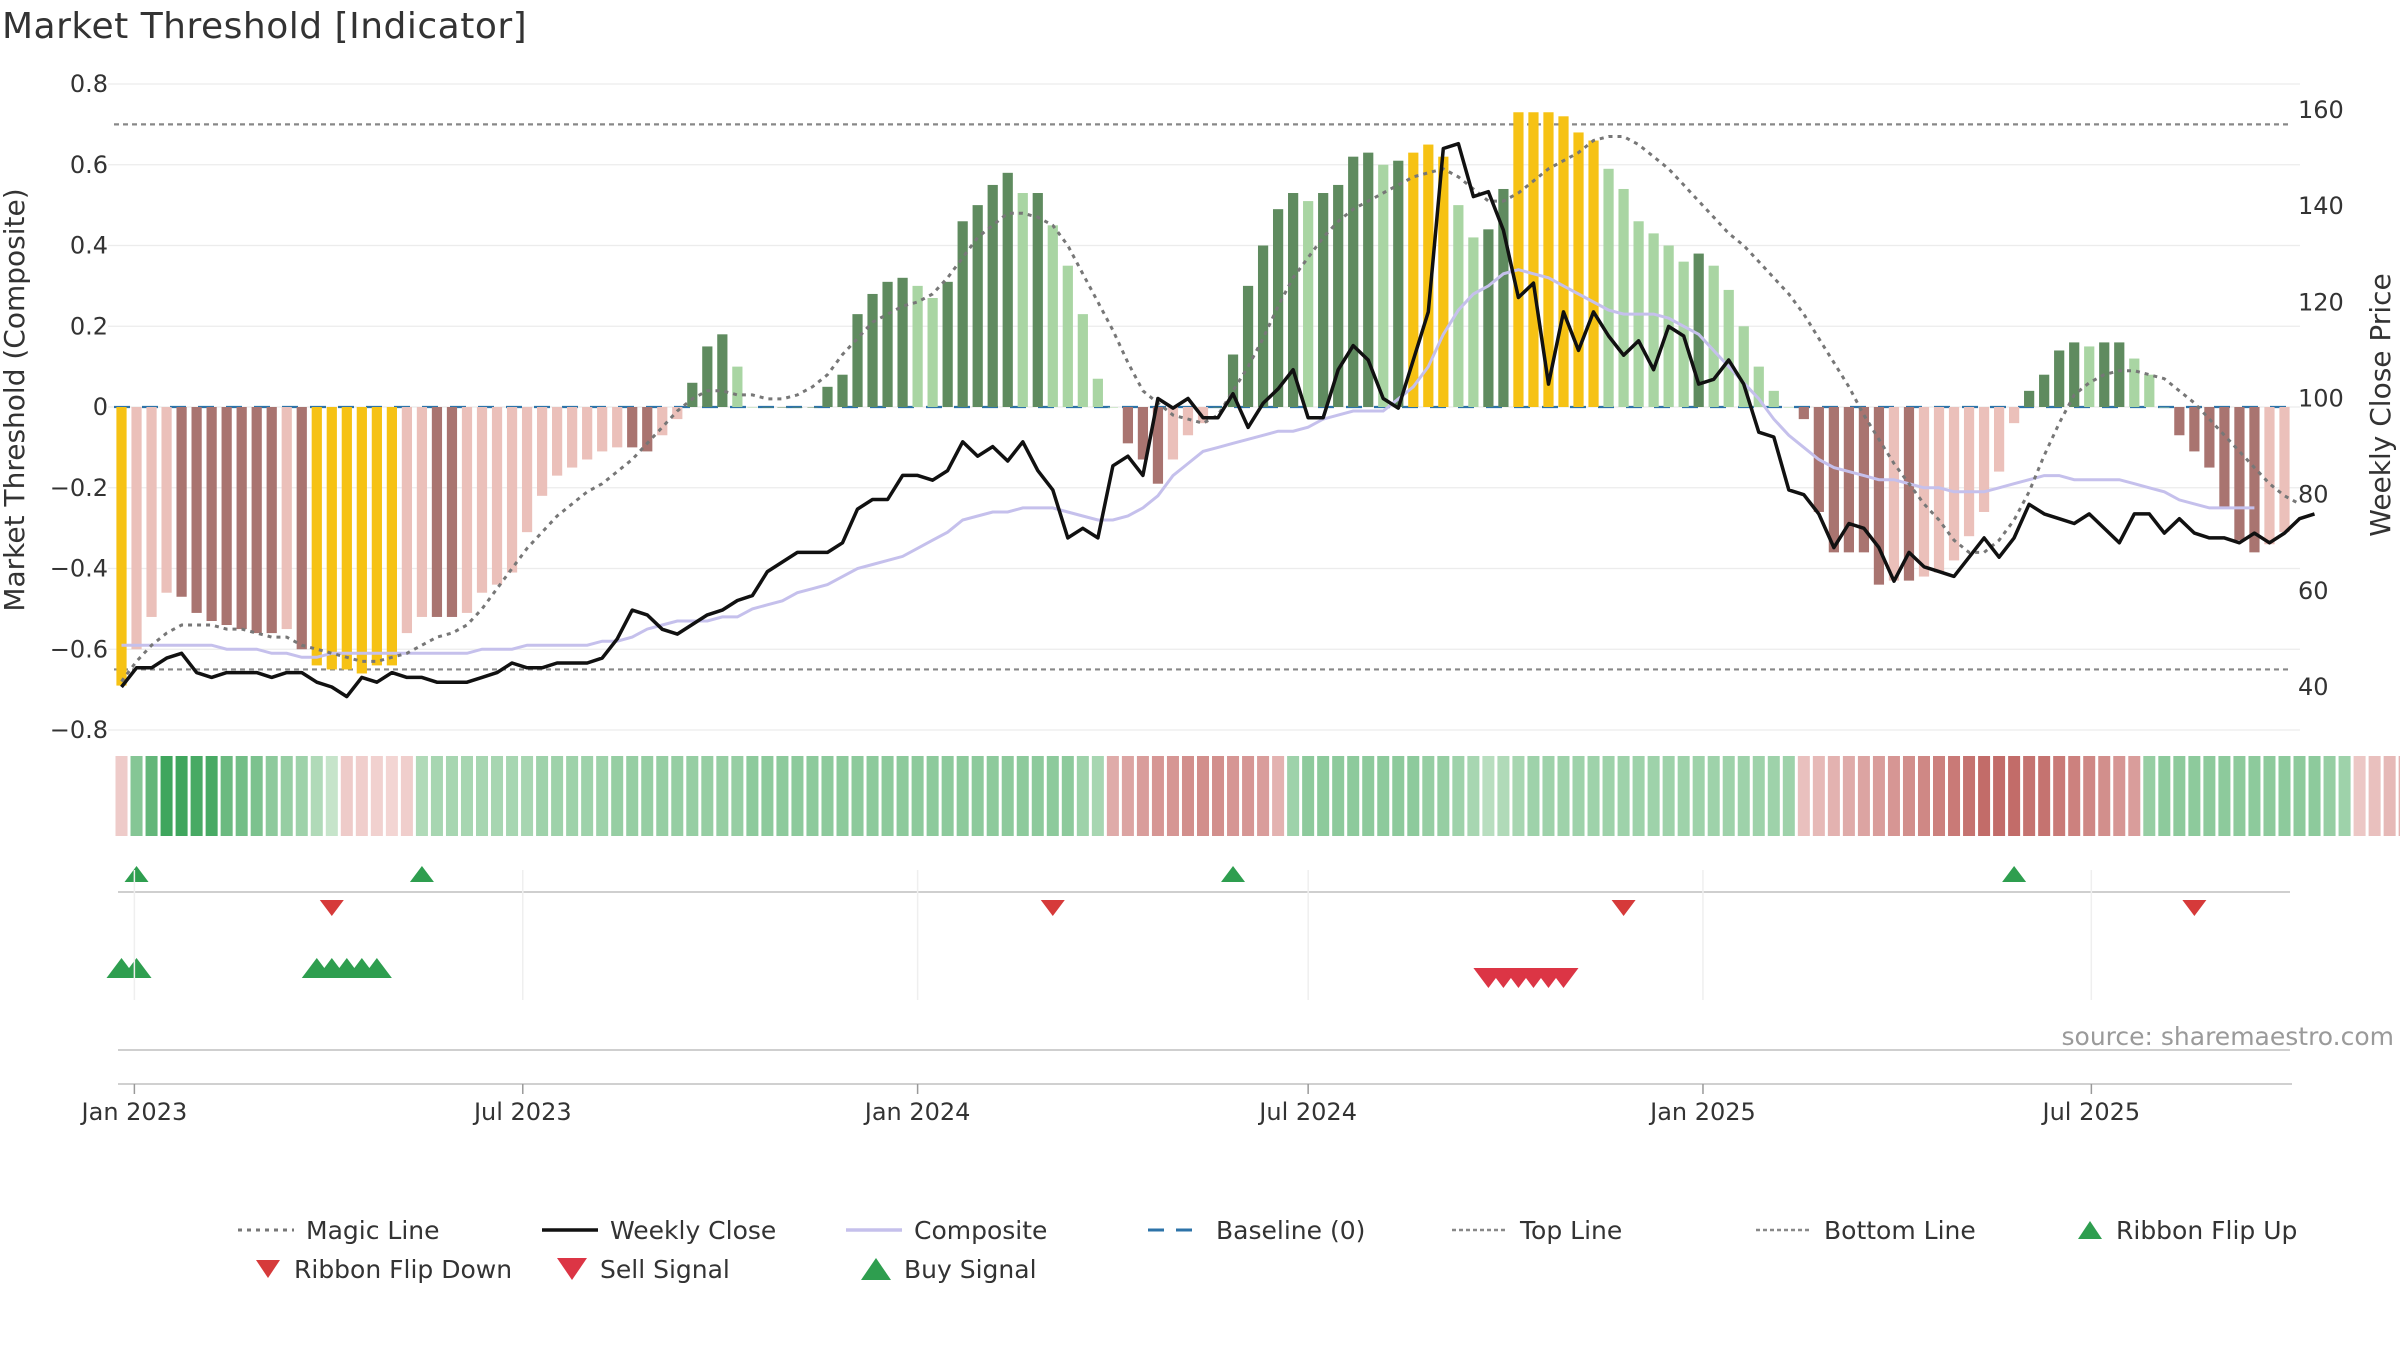 The height and width of the screenshot is (1350, 2400). I want to click on chart-title: Market Threshold [Indicator], so click(265, 26).